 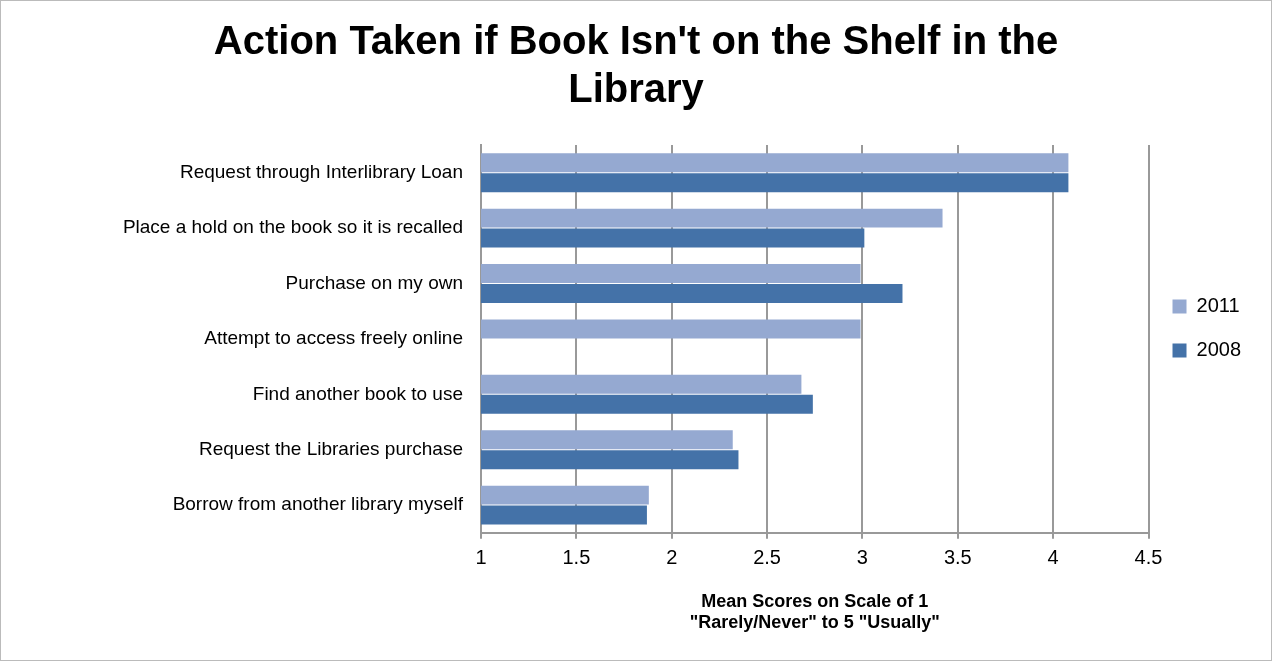 What do you see at coordinates (333, 338) in the screenshot?
I see `y-tick-label: Attempt to access freely online` at bounding box center [333, 338].